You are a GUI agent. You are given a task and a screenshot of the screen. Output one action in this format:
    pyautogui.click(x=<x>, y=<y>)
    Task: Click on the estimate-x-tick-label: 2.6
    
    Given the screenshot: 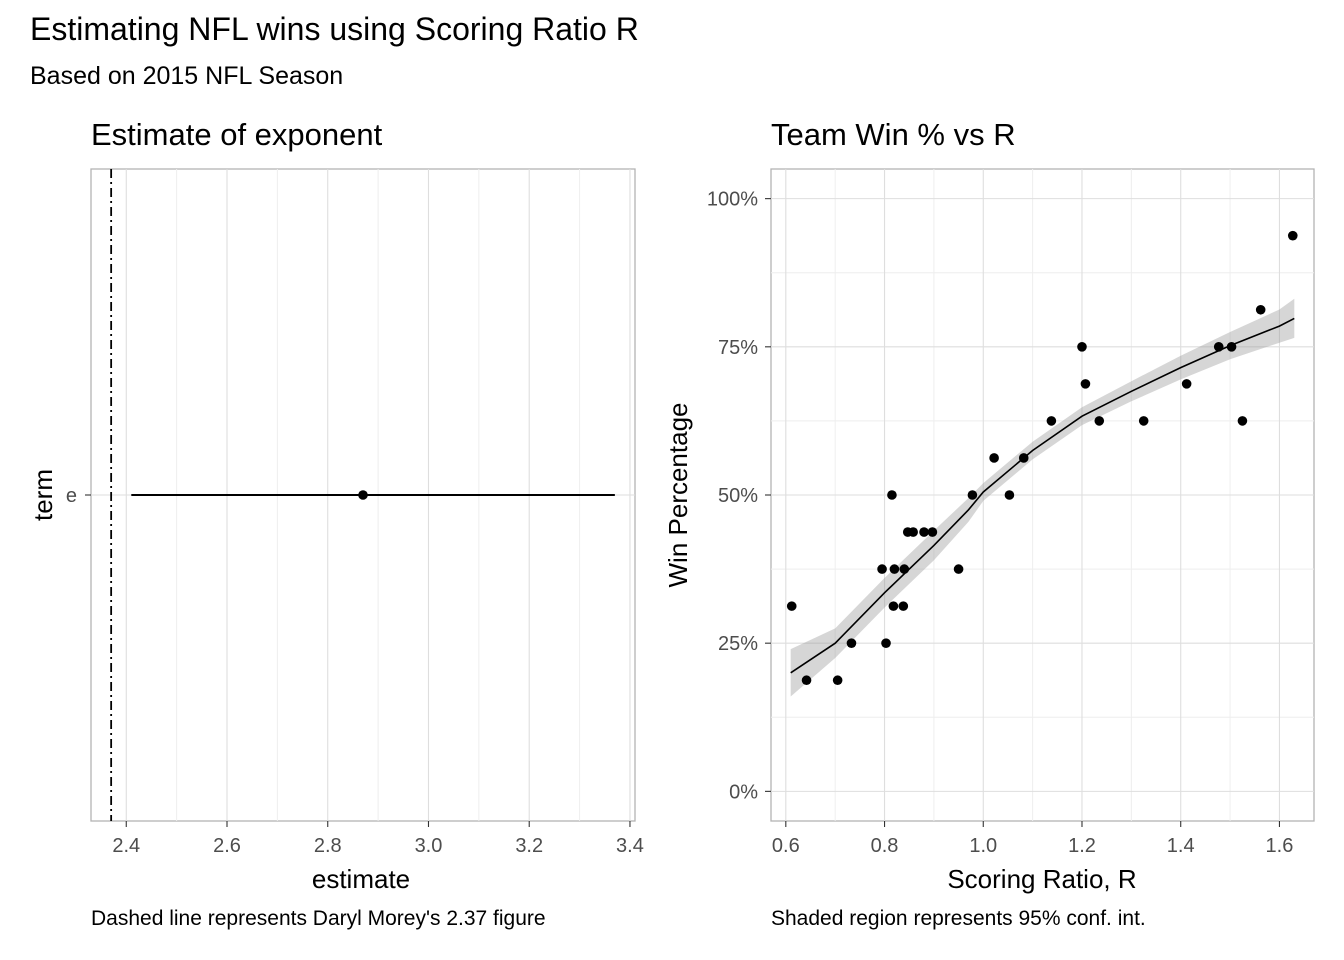 What is the action you would take?
    pyautogui.click(x=227, y=846)
    